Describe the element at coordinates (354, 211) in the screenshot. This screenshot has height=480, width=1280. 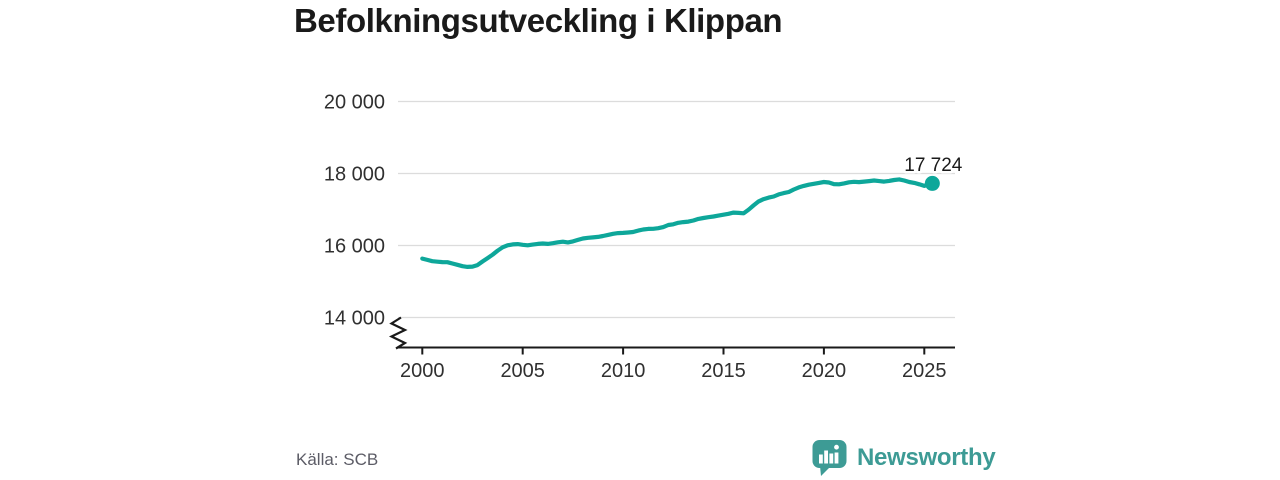
I see `y-axis-labels: 14 000 16 000 18 000 20 000` at that location.